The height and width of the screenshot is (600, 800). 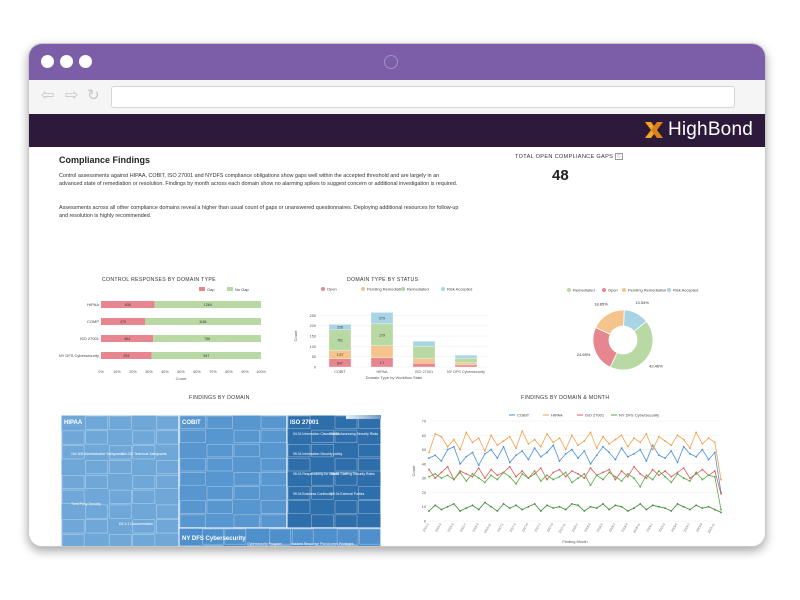 What do you see at coordinates (316, 434) in the screenshot?
I see `treemap-cell-label: 04.01 Information Classification` at bounding box center [316, 434].